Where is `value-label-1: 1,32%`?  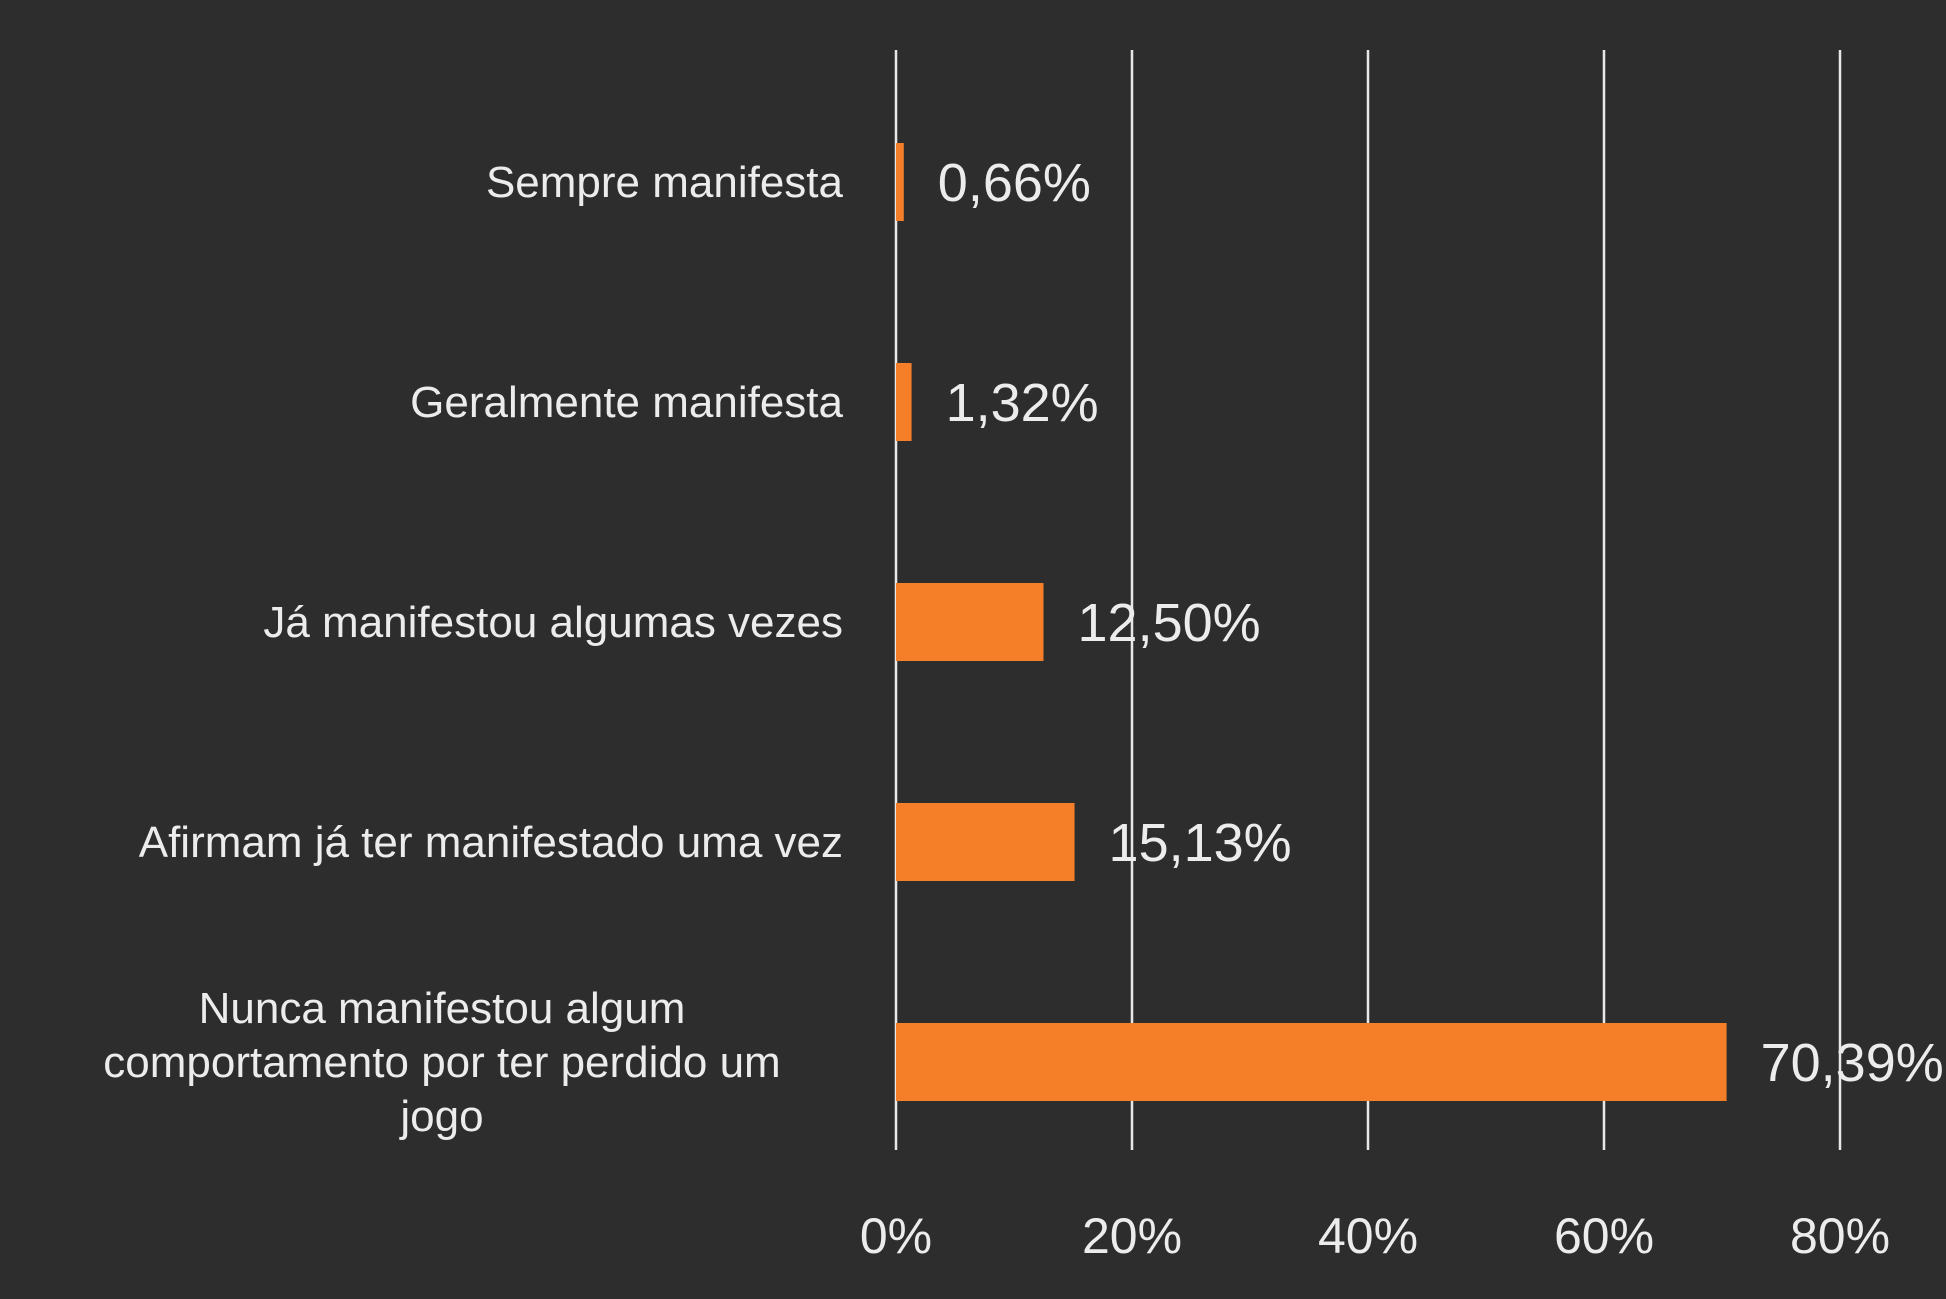
value-label-1: 1,32% is located at coordinates (1022, 403).